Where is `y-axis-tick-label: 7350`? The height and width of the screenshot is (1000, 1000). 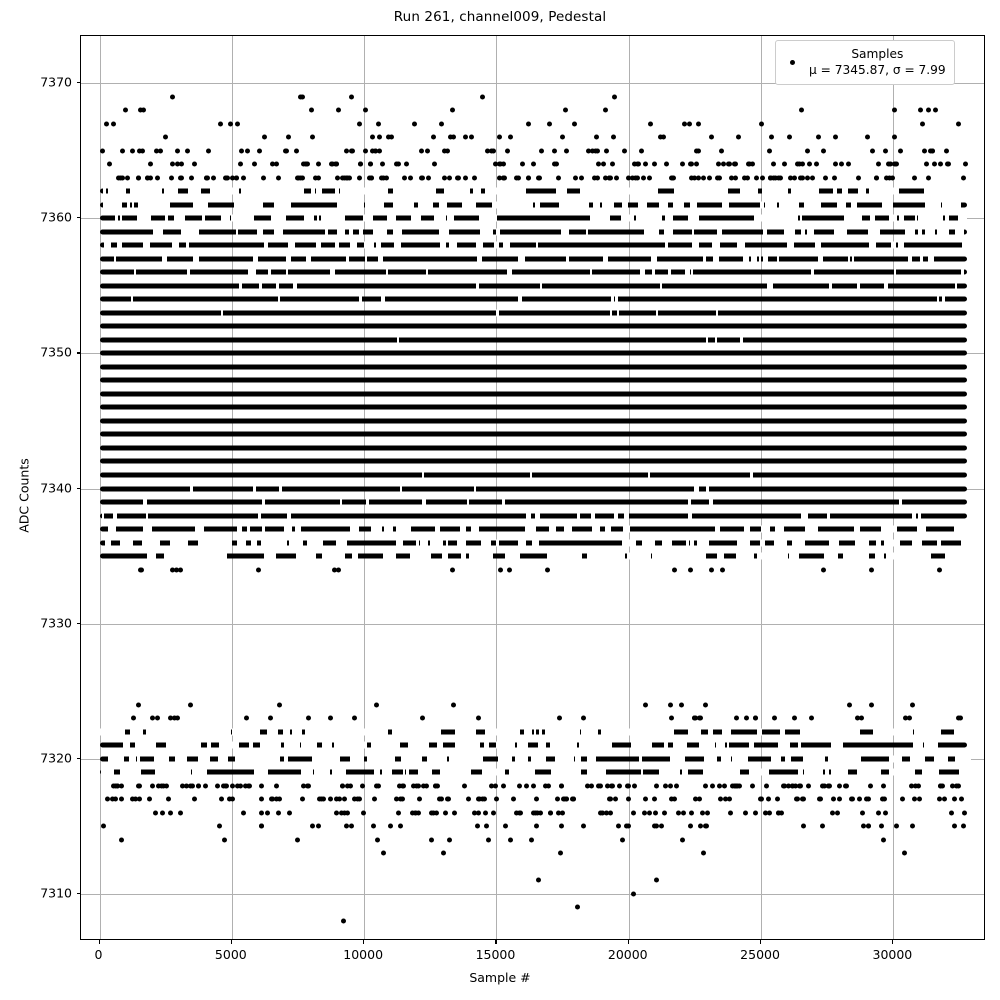
y-axis-tick-label: 7350 is located at coordinates (56, 352).